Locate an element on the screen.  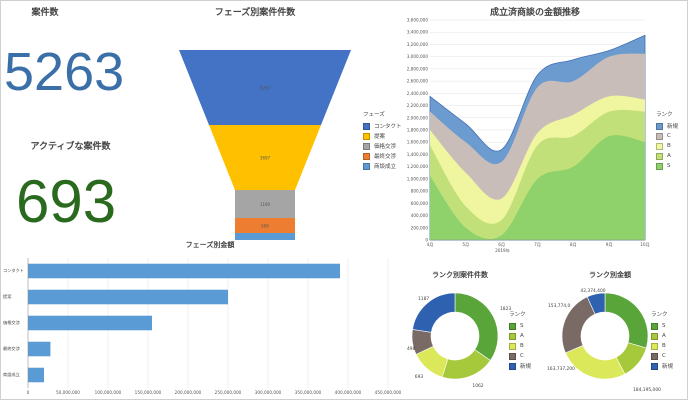
donut-amount-slice-新規 is located at coordinates (596, 303).